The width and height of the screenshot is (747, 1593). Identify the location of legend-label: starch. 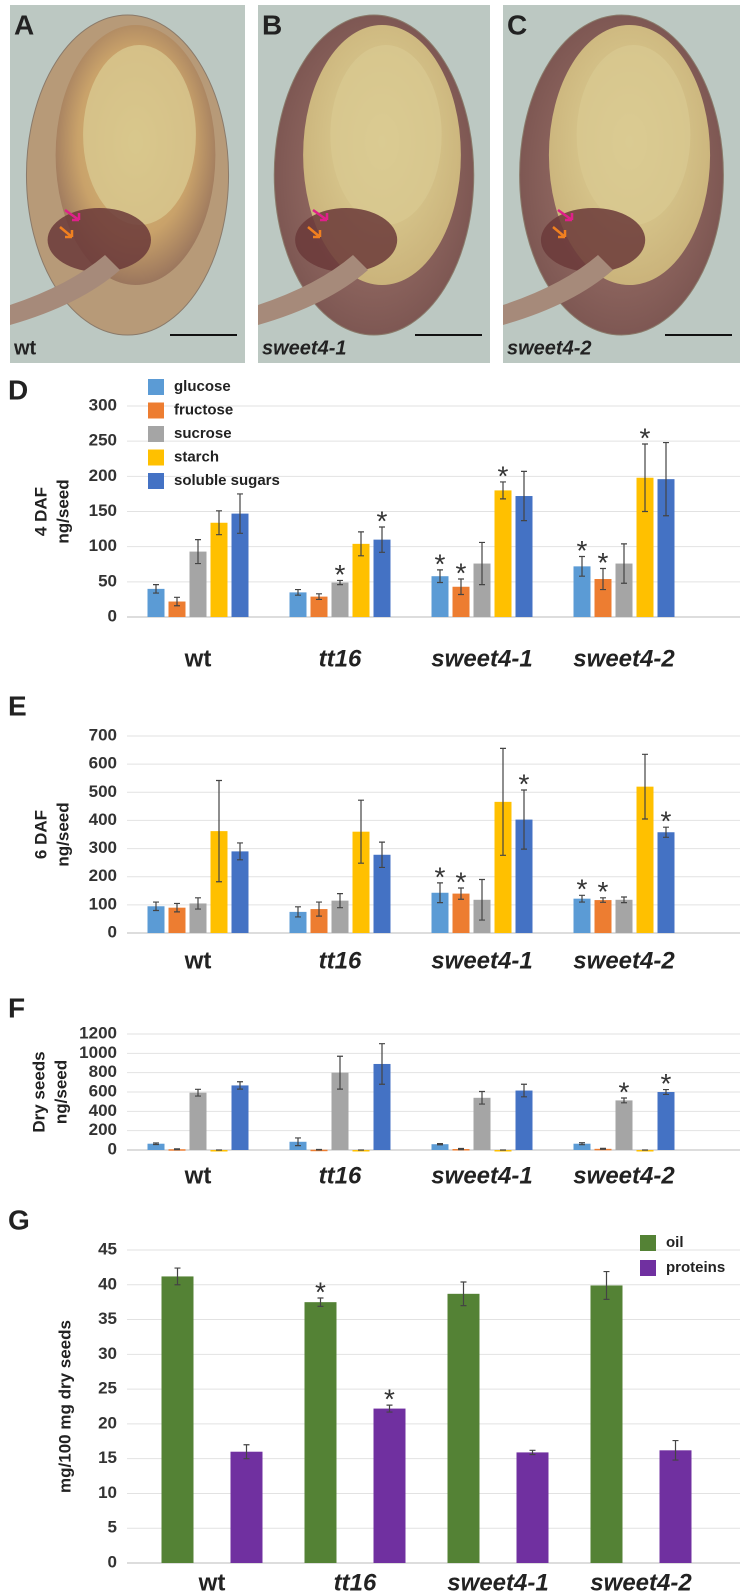
(196, 456).